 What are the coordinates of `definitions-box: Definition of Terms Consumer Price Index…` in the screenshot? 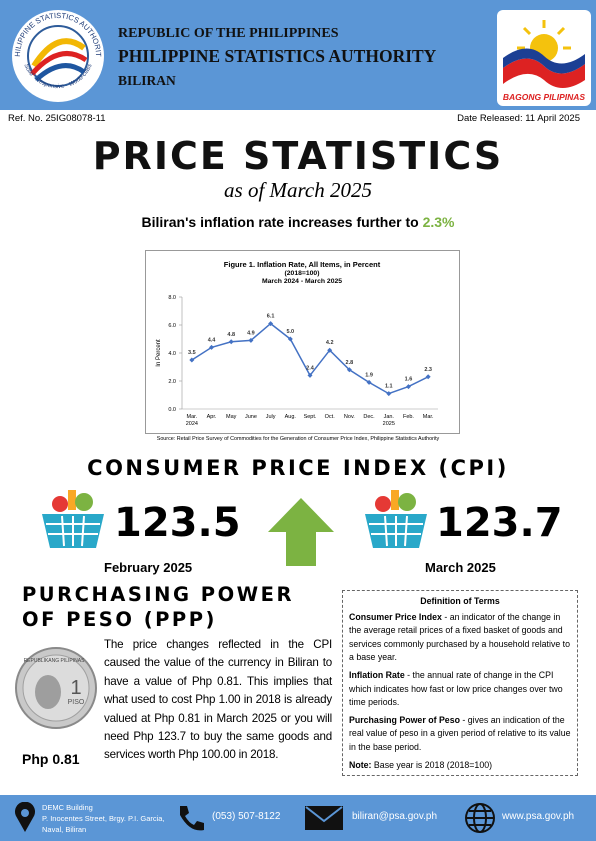 It's located at (460, 683).